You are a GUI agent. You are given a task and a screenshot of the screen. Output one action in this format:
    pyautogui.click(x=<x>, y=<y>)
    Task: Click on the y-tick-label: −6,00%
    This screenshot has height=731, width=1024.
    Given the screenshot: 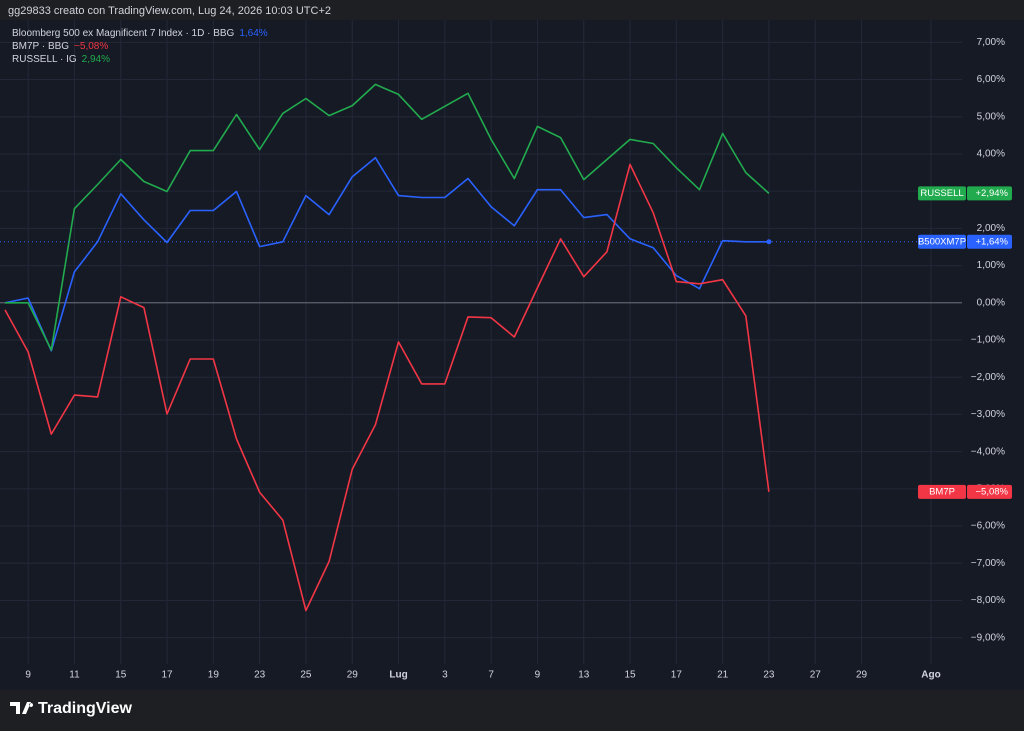 What is the action you would take?
    pyautogui.click(x=988, y=526)
    